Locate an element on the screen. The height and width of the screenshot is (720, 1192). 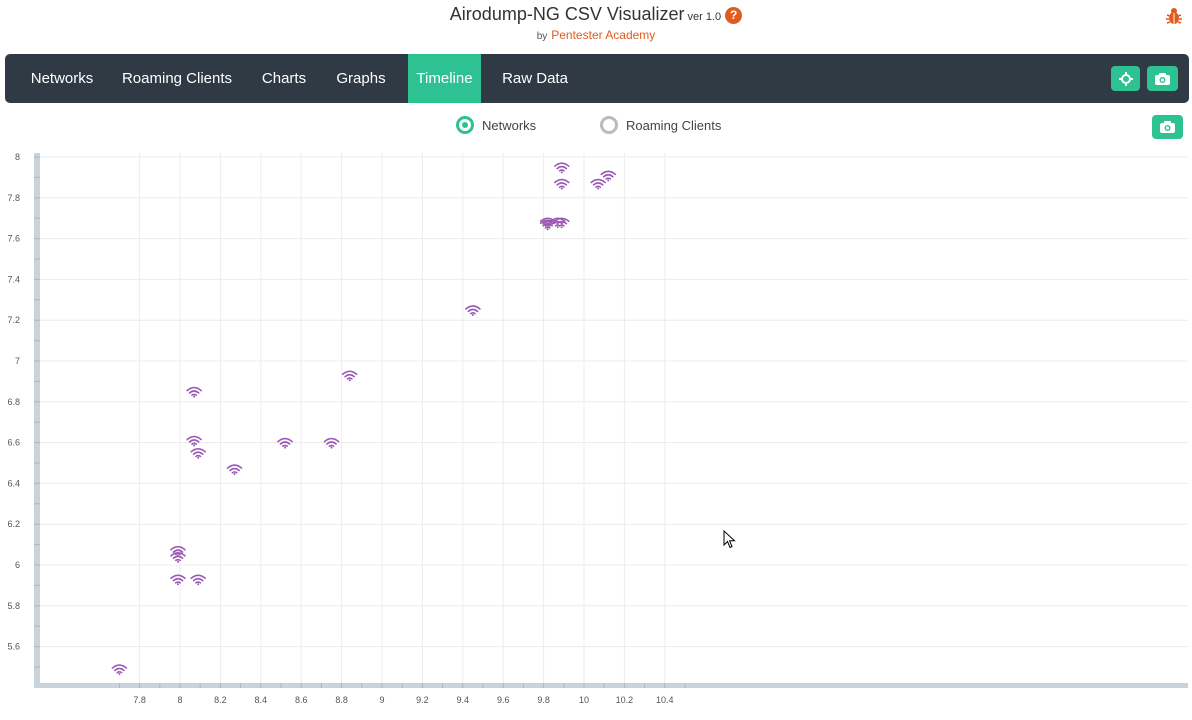
y-tick-label: 8 is located at coordinates (17, 157).